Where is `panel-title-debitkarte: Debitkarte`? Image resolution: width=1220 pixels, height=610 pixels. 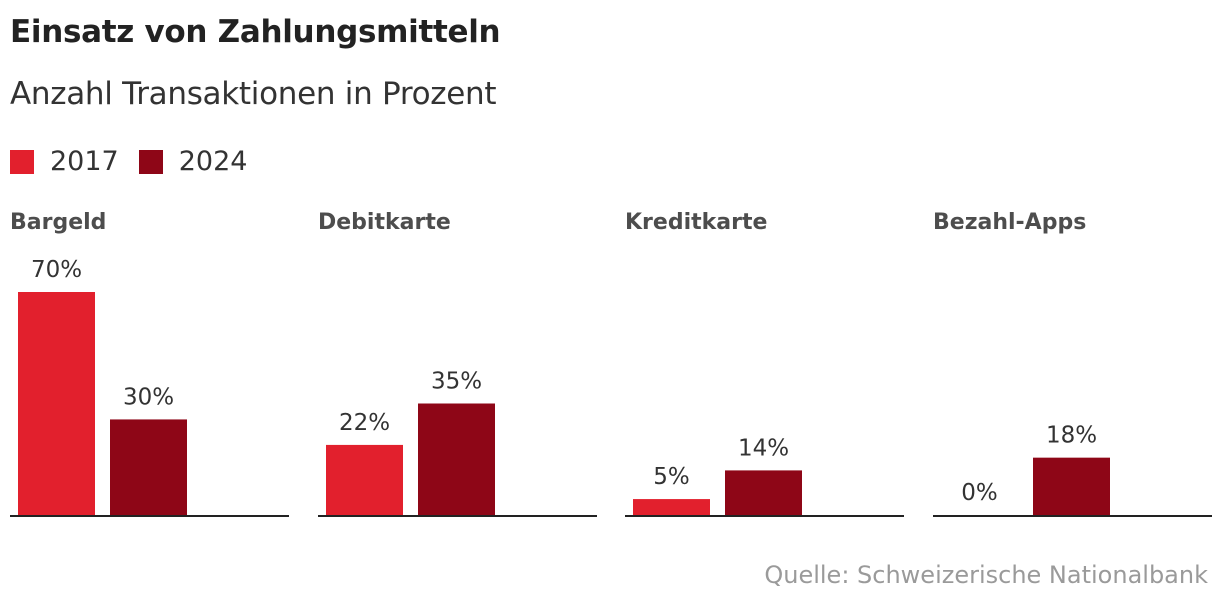 panel-title-debitkarte: Debitkarte is located at coordinates (384, 222).